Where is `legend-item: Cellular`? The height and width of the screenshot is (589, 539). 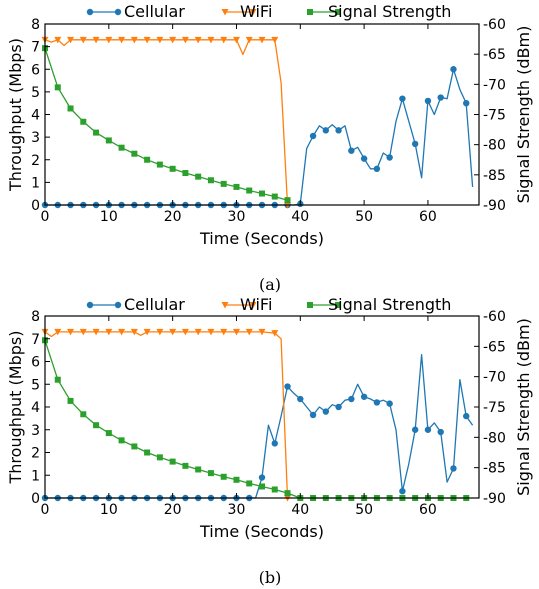 legend-item: Cellular is located at coordinates (135, 11).